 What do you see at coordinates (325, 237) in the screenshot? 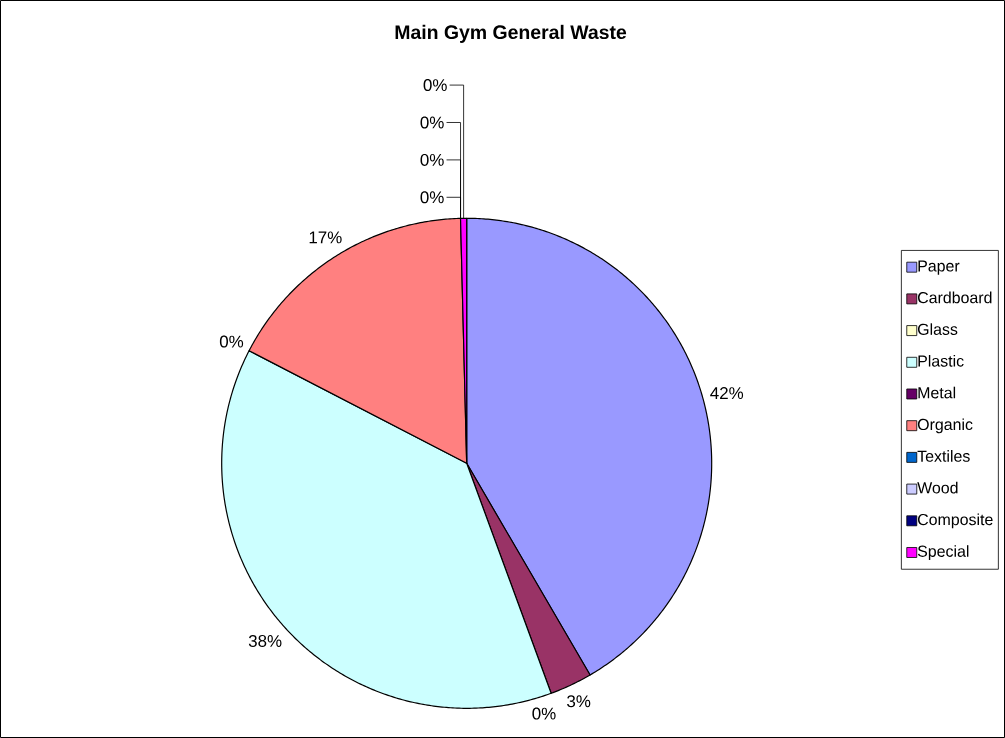
I see `data-label: 17%` at bounding box center [325, 237].